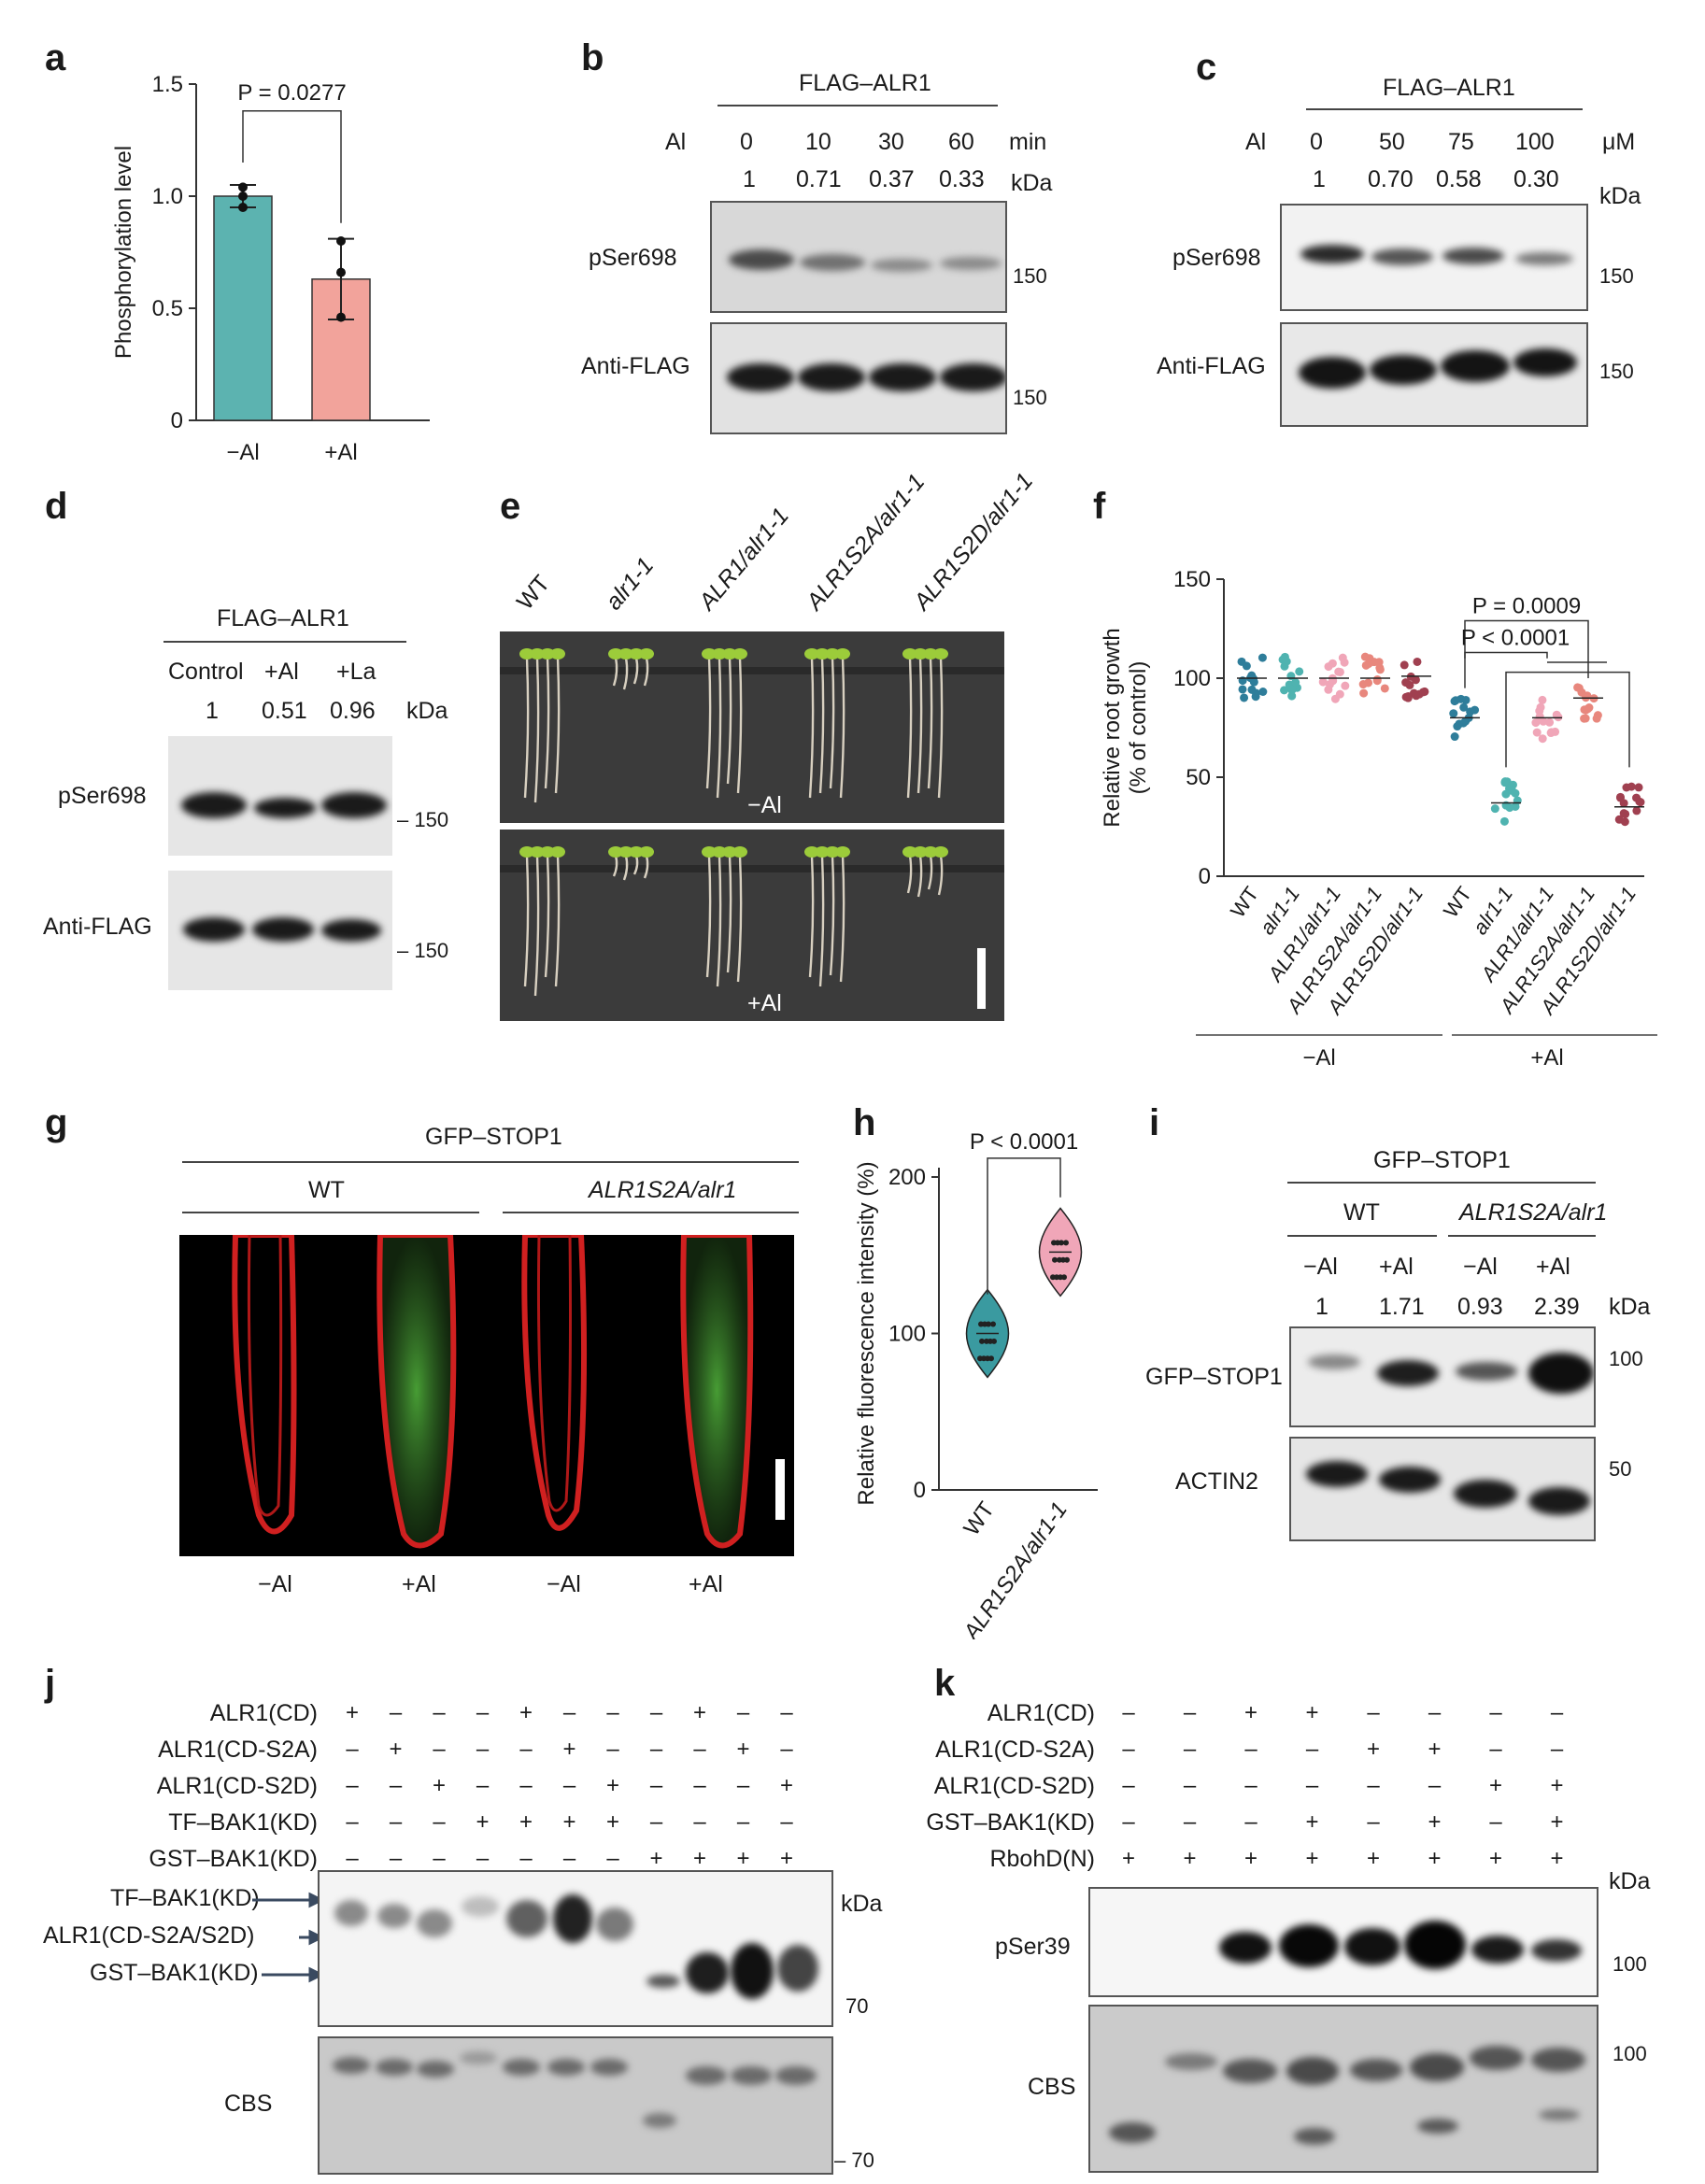  I want to click on row-label: Al, so click(676, 142).